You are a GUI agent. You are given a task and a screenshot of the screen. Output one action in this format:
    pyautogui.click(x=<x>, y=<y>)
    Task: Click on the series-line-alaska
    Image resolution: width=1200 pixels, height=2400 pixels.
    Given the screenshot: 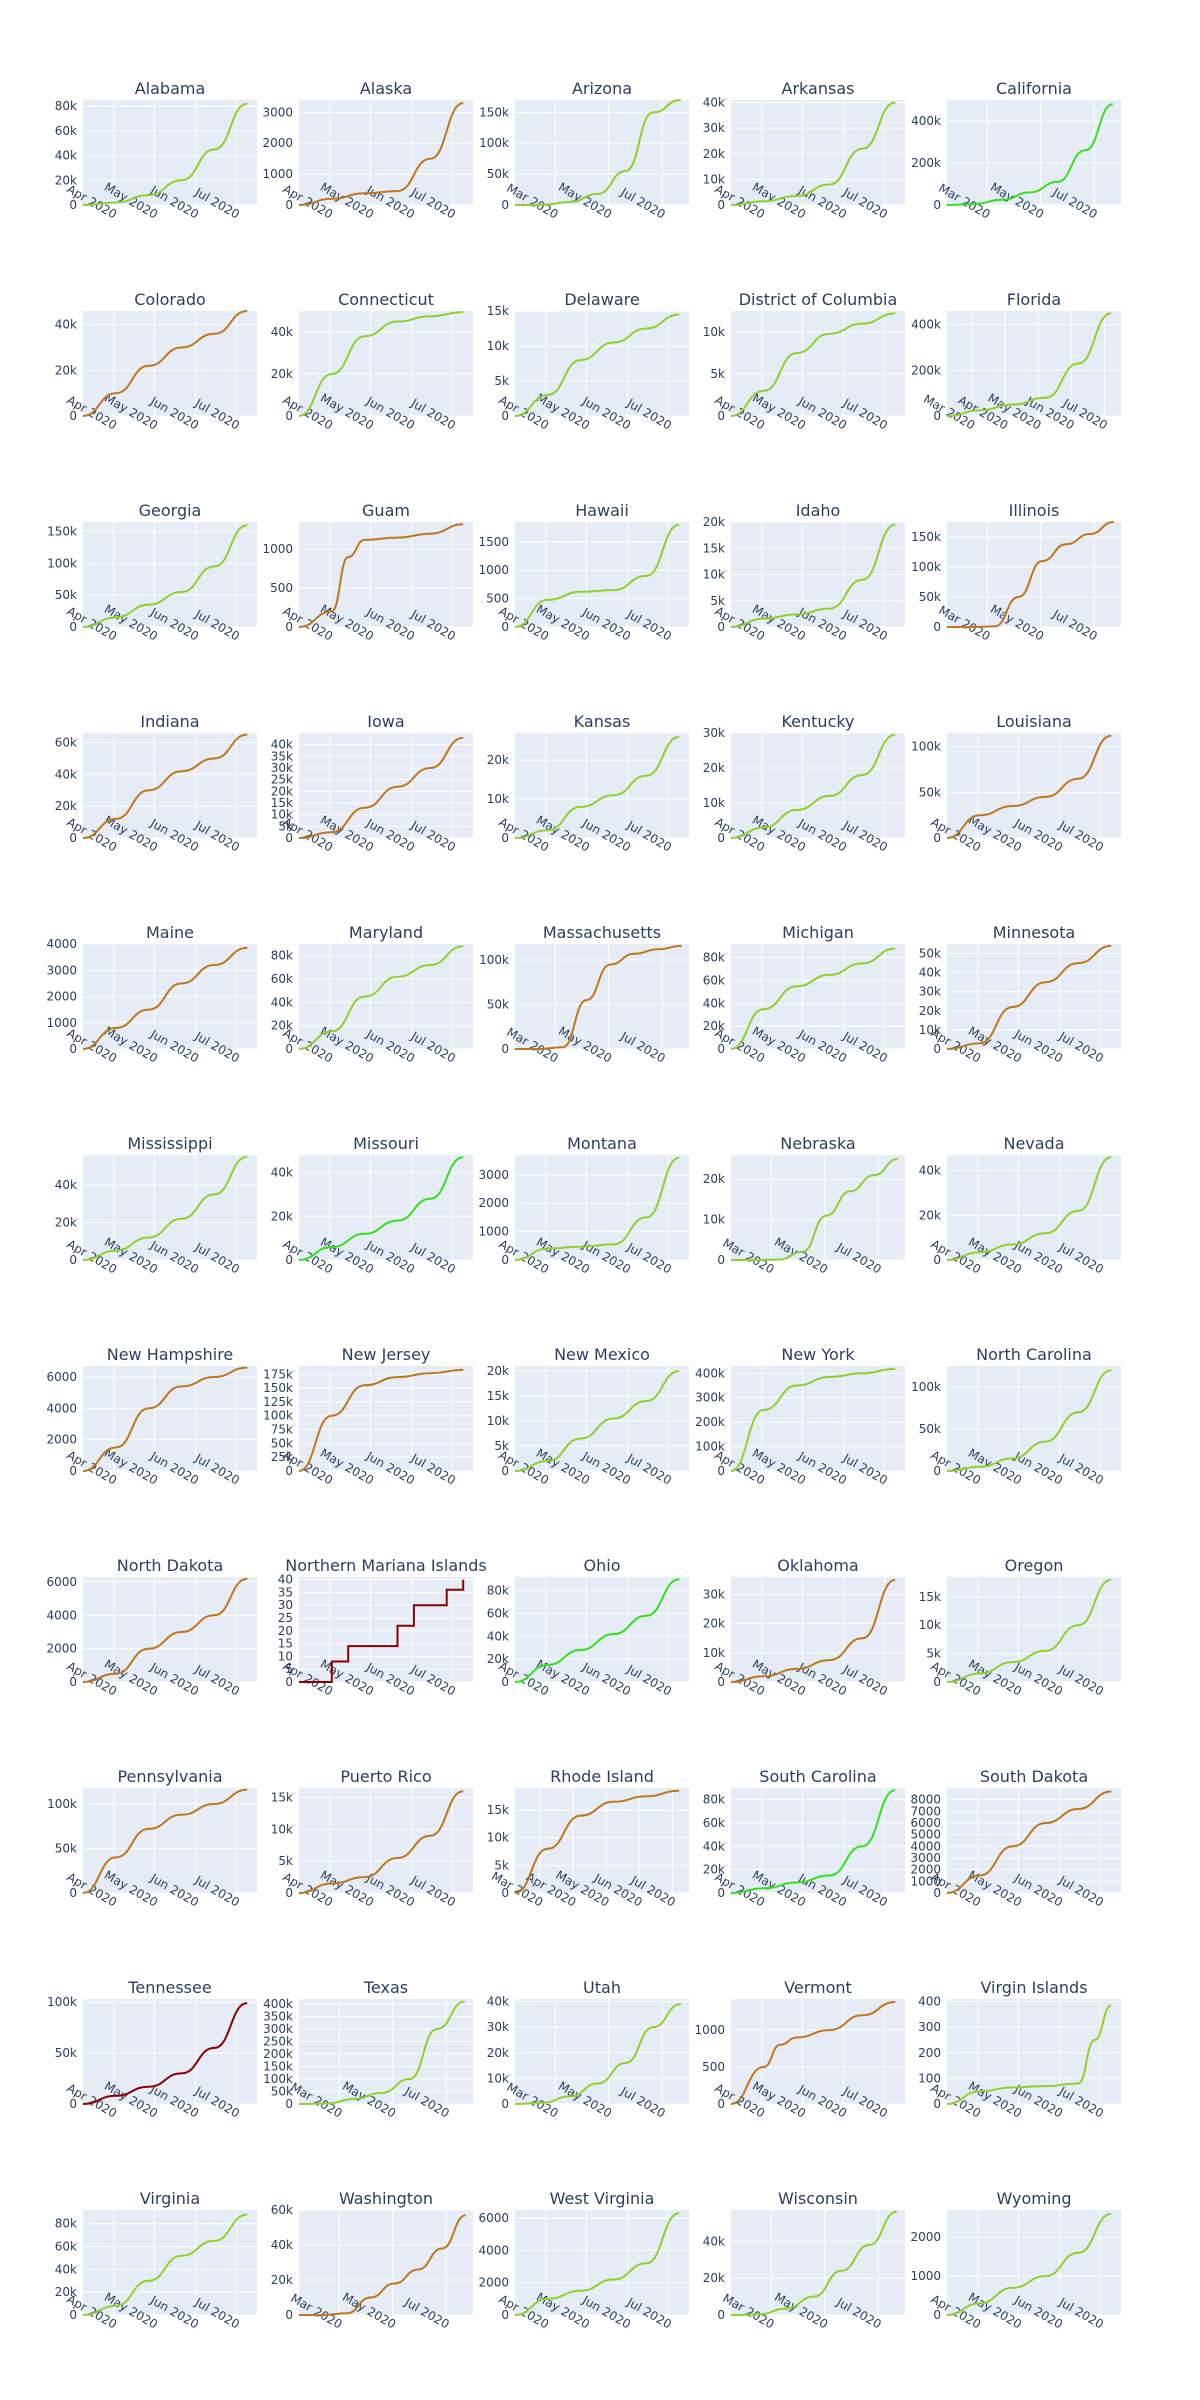 What is the action you would take?
    pyautogui.click(x=381, y=154)
    